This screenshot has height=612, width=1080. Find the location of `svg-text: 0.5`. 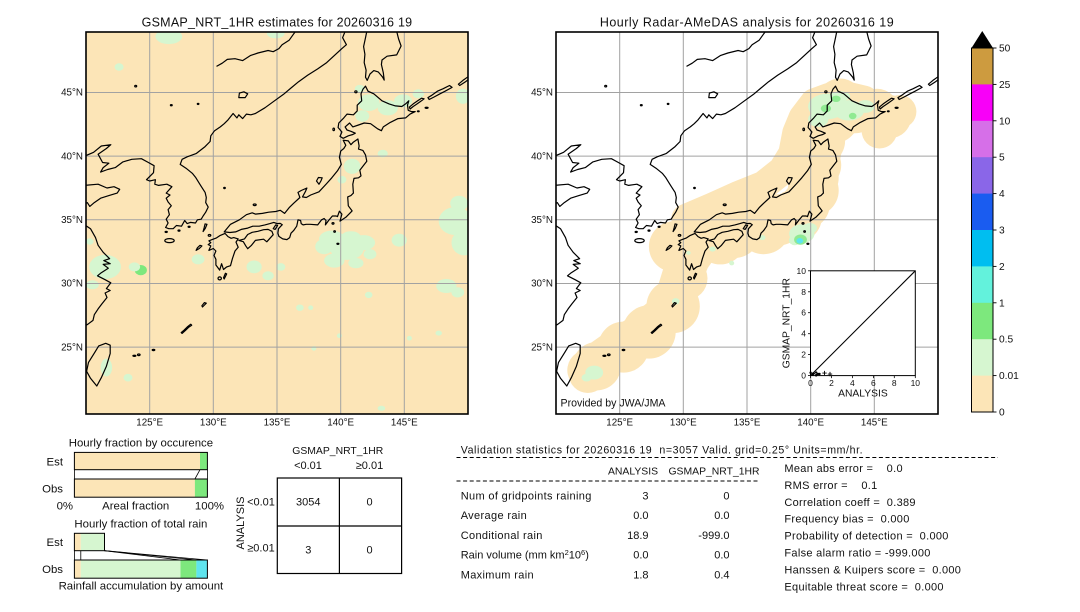

svg-text: 0.5 is located at coordinates (1006, 340).